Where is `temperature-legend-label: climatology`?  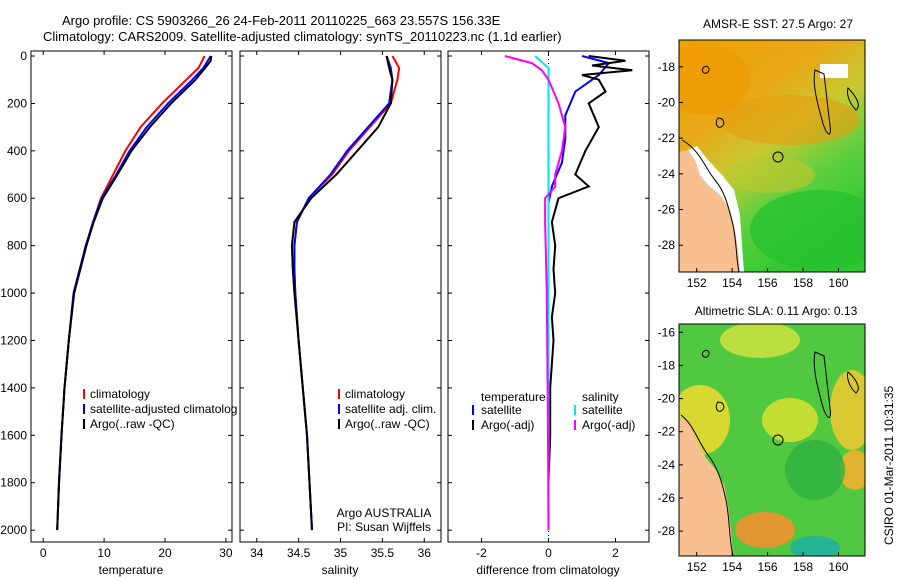
temperature-legend-label: climatology is located at coordinates (120, 394).